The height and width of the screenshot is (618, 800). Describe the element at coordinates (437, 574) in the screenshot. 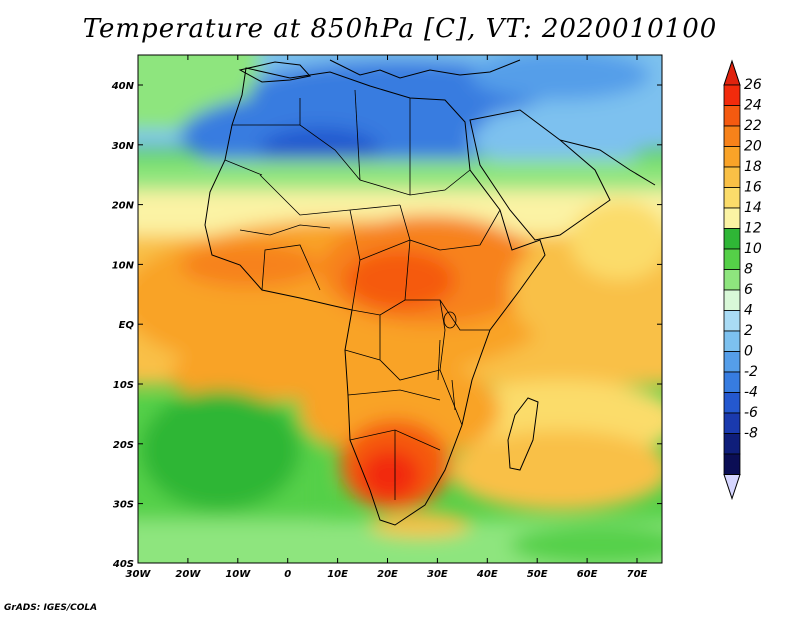

I see `lon-tick-label: 30E` at that location.